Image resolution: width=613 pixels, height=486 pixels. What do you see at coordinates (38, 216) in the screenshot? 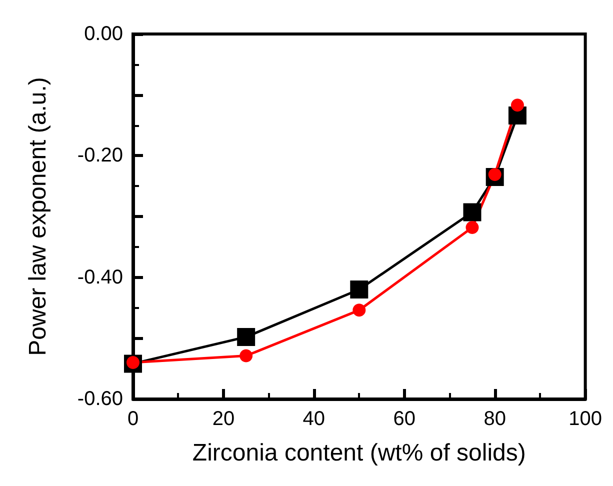
I see `y-axis-title: Power law exponent (a.u.)` at bounding box center [38, 216].